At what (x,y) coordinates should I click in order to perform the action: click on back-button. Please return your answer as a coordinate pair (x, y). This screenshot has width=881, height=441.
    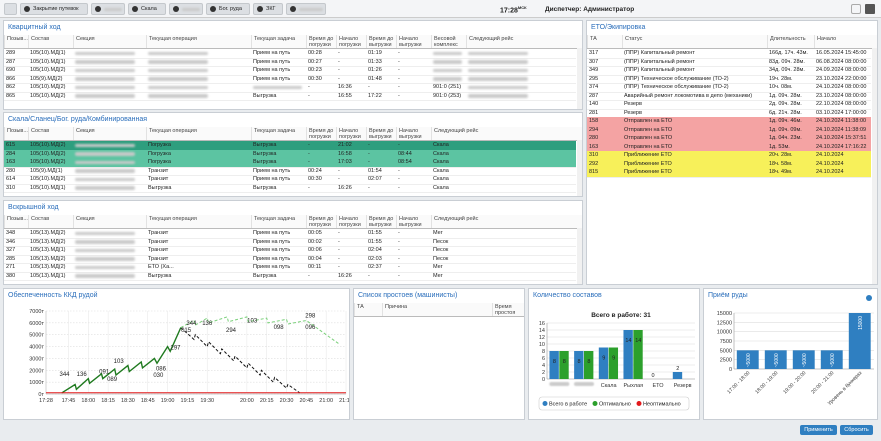
    Looking at the image, I should click on (10, 9).